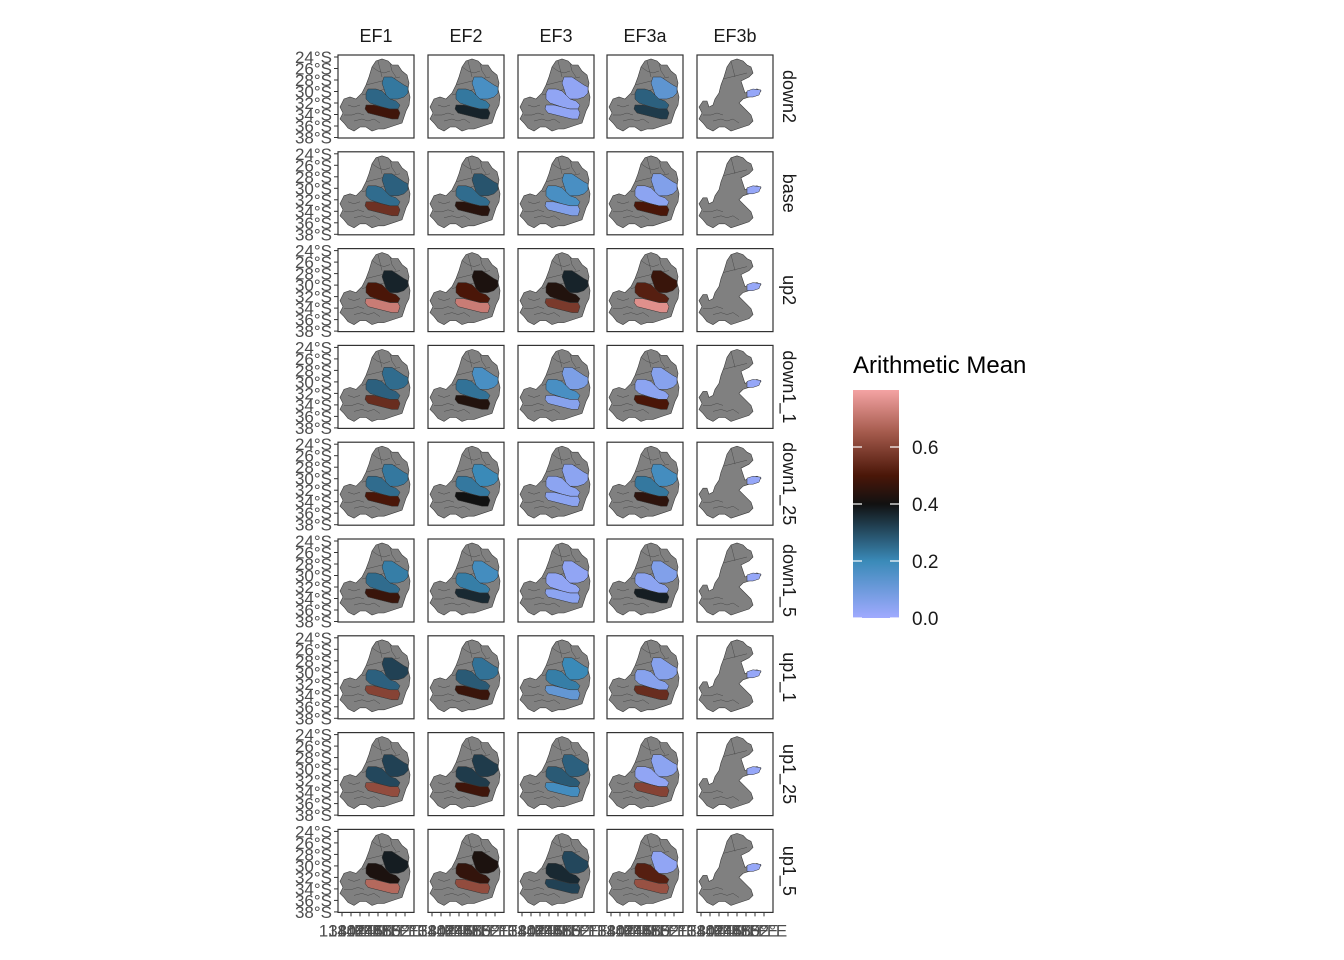 The image size is (1344, 960). I want to click on row-strip-label: up1_25, so click(788, 774).